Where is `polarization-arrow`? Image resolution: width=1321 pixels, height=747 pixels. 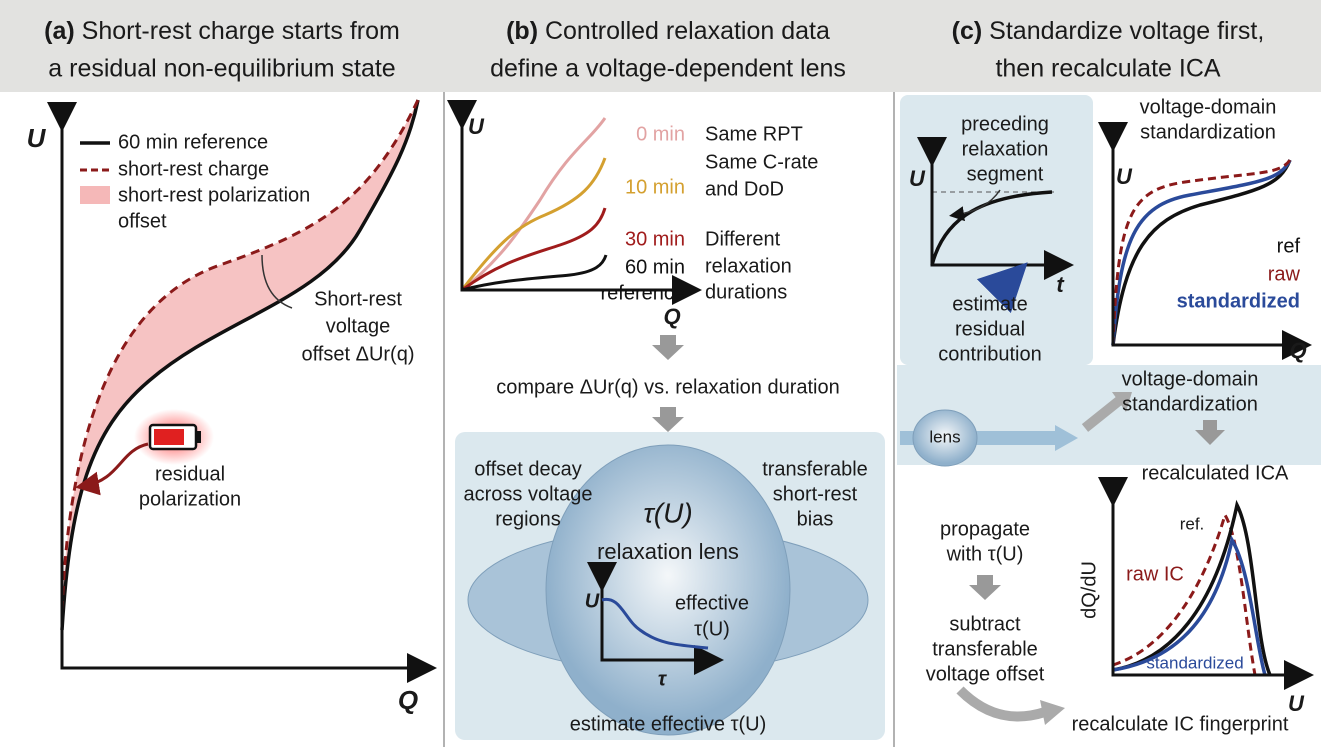
polarization-arrow is located at coordinates (112, 469).